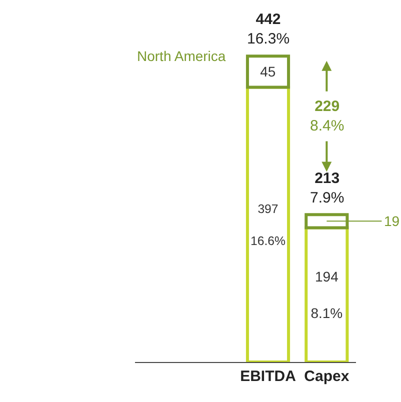 The image size is (401, 402). What do you see at coordinates (326, 295) in the screenshot?
I see `text: 194 8.1%` at bounding box center [326, 295].